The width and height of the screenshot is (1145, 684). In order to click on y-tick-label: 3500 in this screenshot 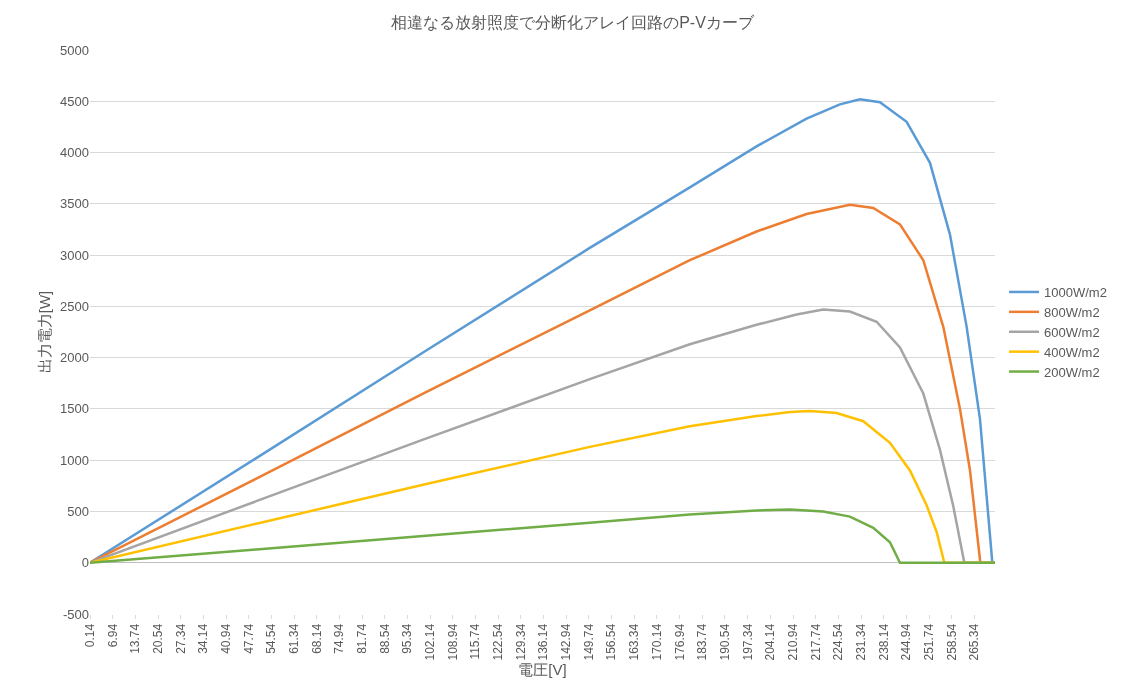, I will do `click(74, 204)`.